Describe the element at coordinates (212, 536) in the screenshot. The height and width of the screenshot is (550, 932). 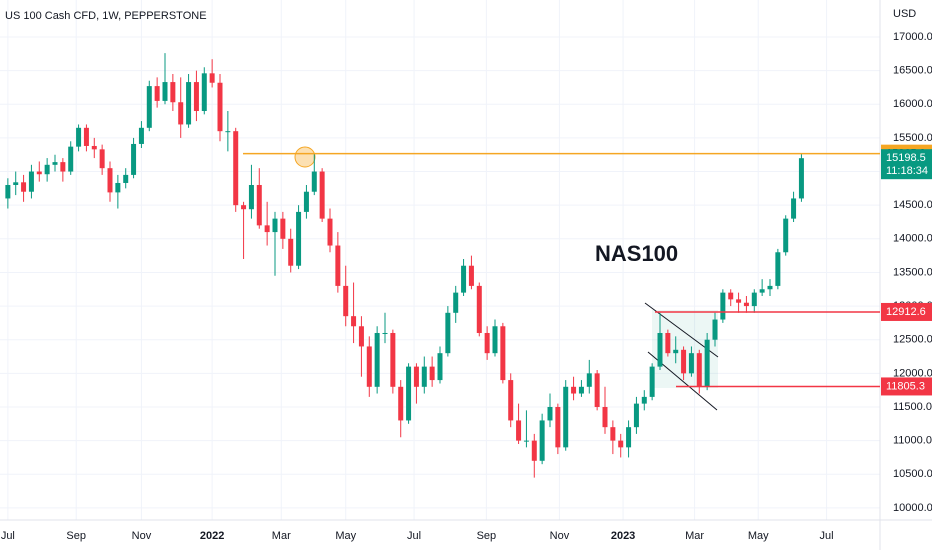
I see `x-tick-label: 2022` at that location.